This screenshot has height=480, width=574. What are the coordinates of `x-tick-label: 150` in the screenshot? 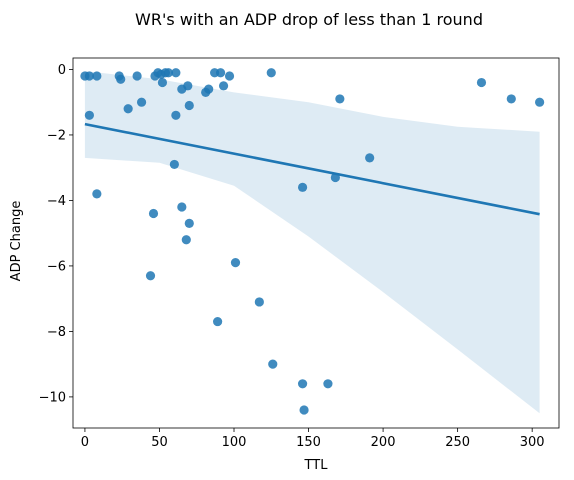 It's located at (308, 442).